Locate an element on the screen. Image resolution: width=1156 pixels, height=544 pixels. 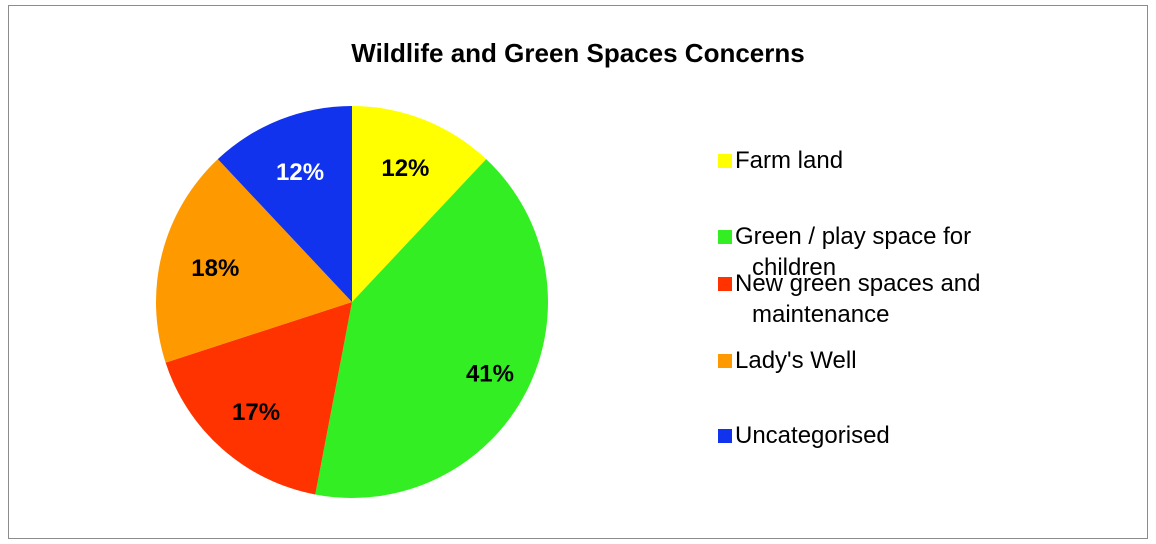
legend-item: Farm land is located at coordinates (780, 160).